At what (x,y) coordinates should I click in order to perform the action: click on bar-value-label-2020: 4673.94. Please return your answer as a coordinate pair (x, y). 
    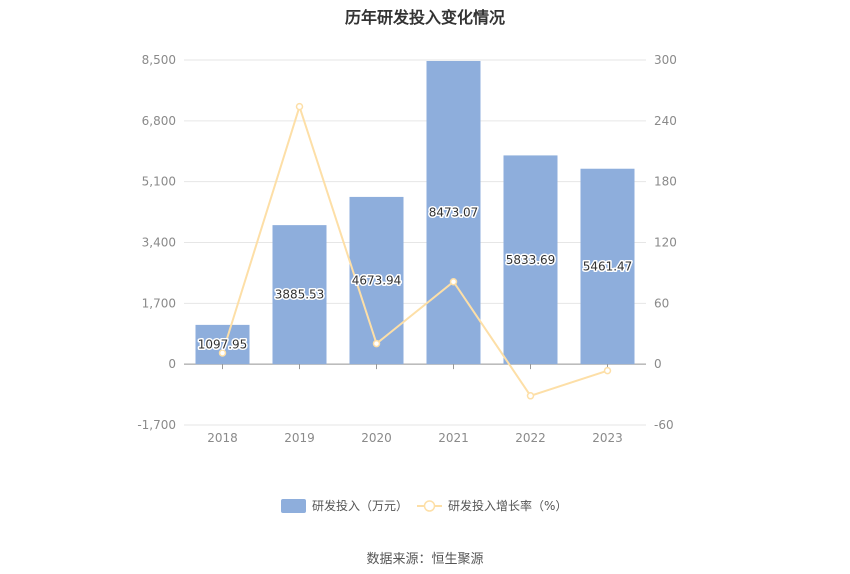
    Looking at the image, I should click on (377, 281).